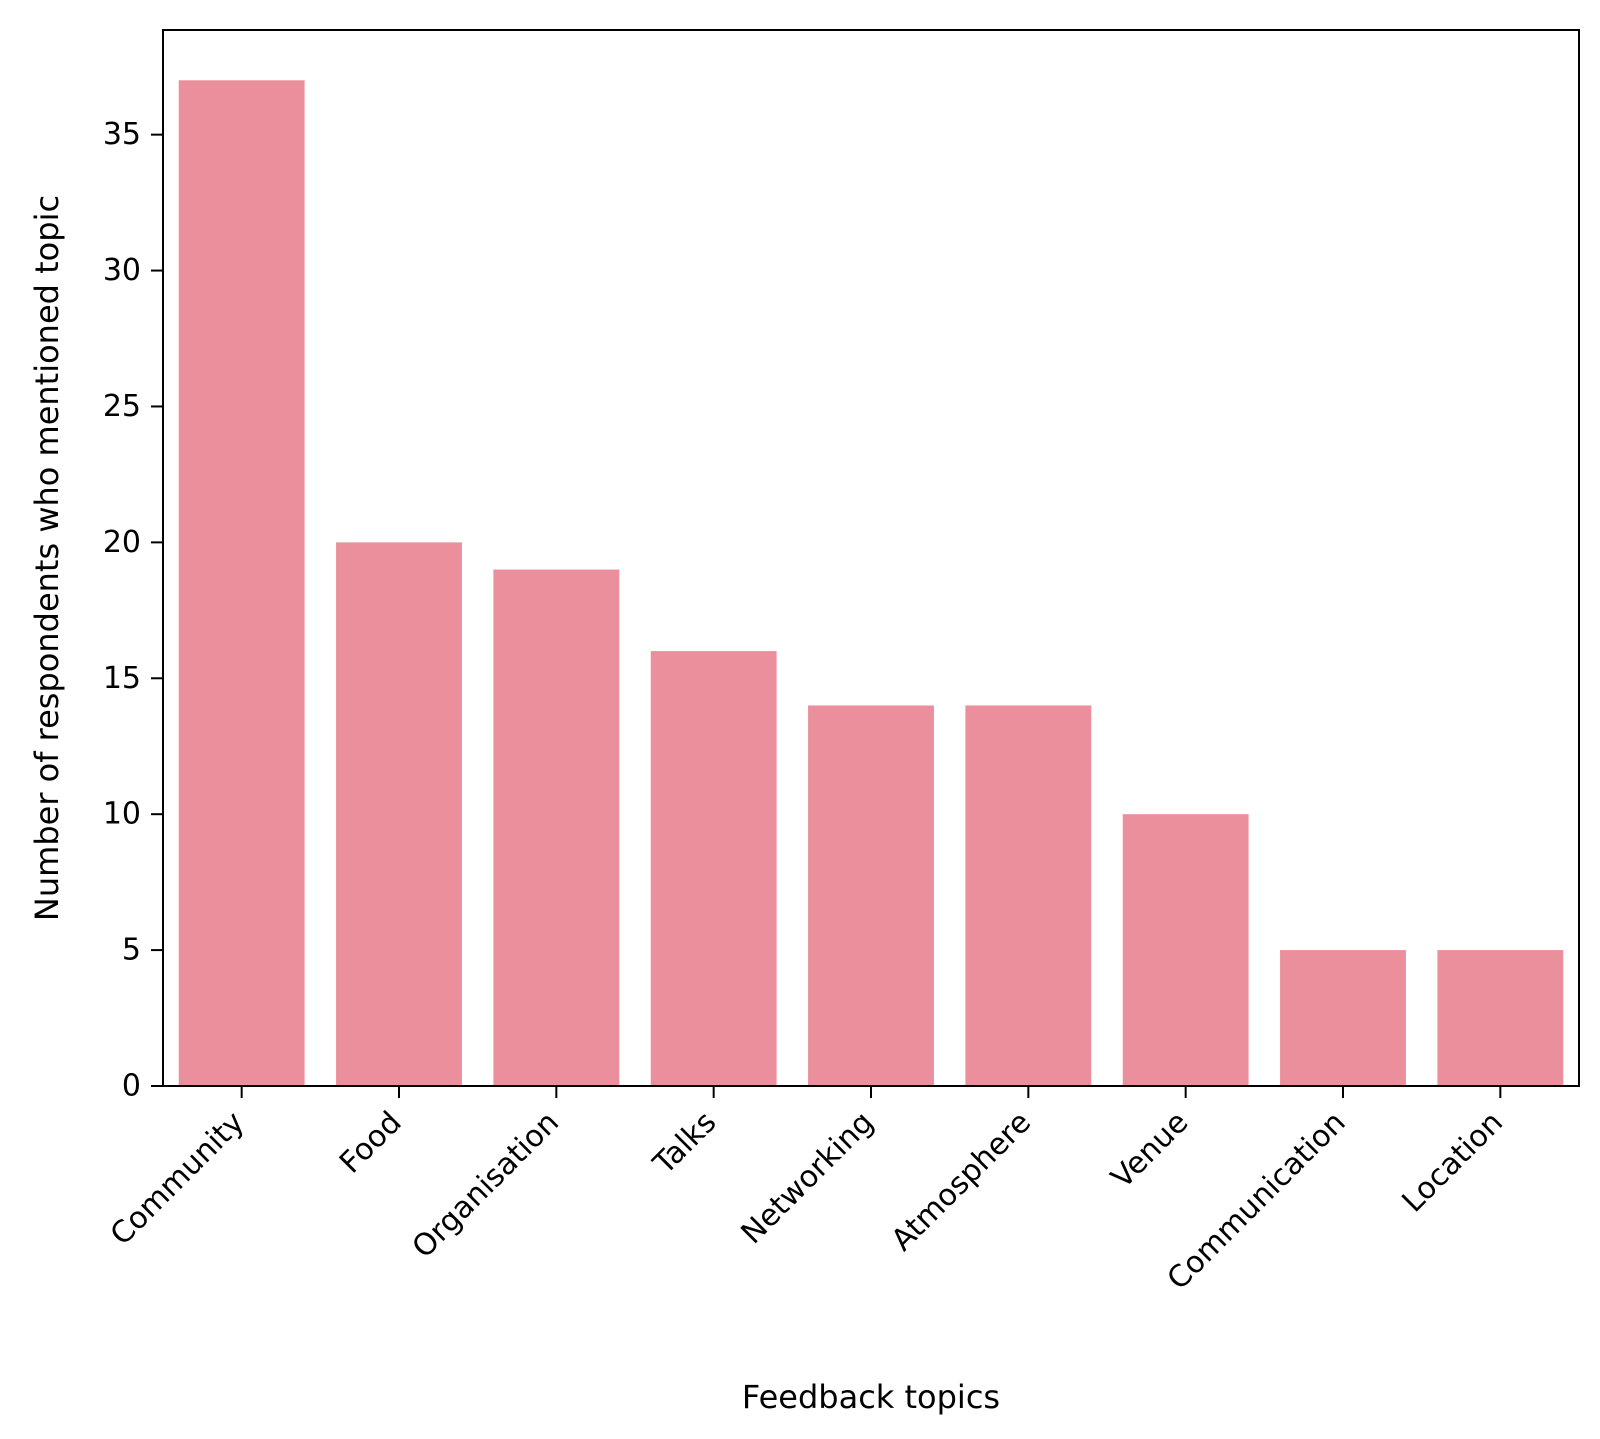 The width and height of the screenshot is (1600, 1439). Describe the element at coordinates (871, 1397) in the screenshot. I see `x-axis-label: Feedback topics` at that location.